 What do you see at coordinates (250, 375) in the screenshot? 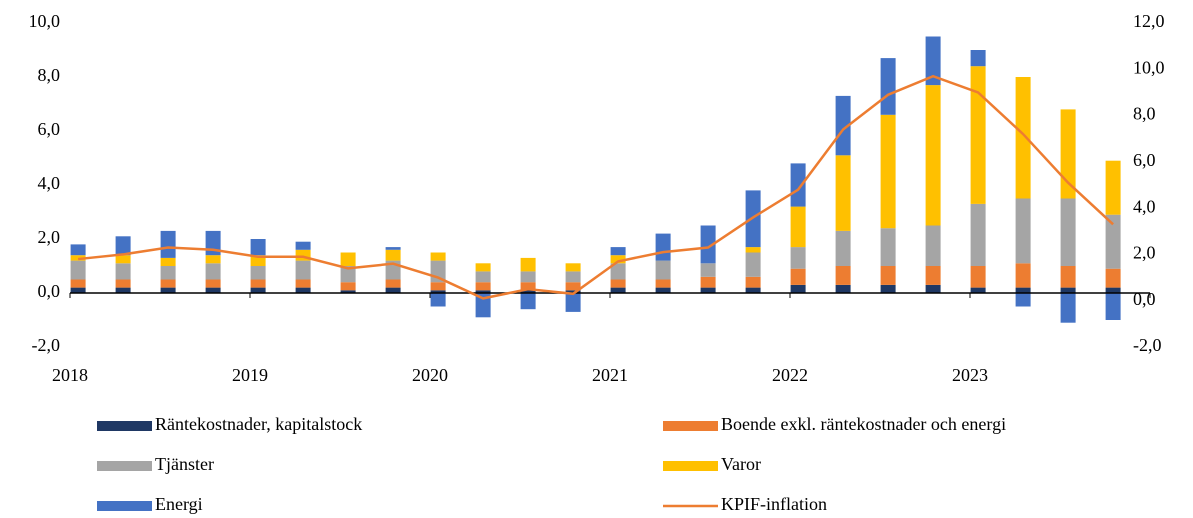
I see `x-tick-label: 2019` at bounding box center [250, 375].